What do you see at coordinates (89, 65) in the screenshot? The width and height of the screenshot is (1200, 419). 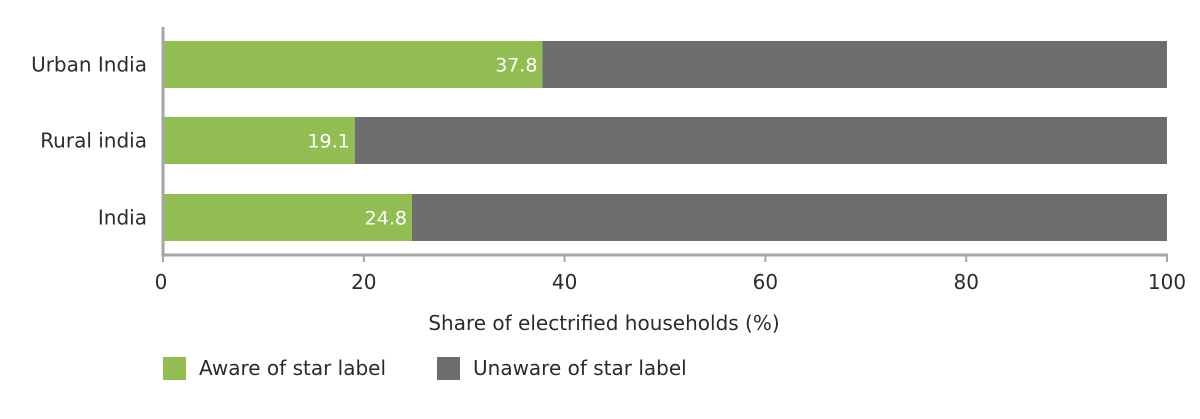 I see `category-label: Urban India` at bounding box center [89, 65].